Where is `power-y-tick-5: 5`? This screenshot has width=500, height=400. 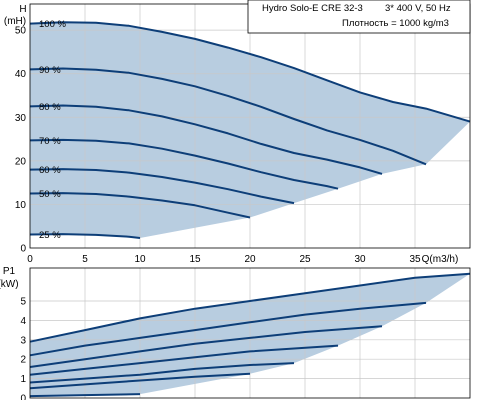 power-y-tick-5: 5 is located at coordinates (23, 301).